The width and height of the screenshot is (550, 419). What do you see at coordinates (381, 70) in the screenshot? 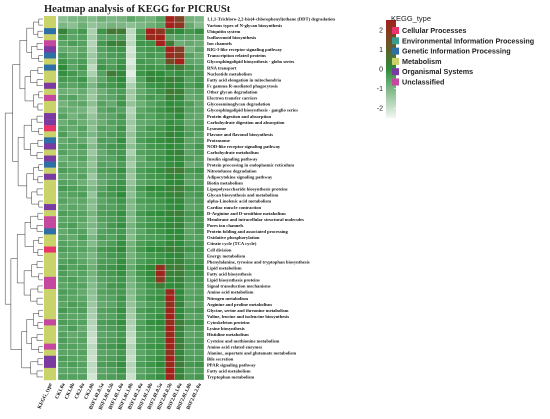
I see `color-bar-tick-label: 0` at bounding box center [381, 70].